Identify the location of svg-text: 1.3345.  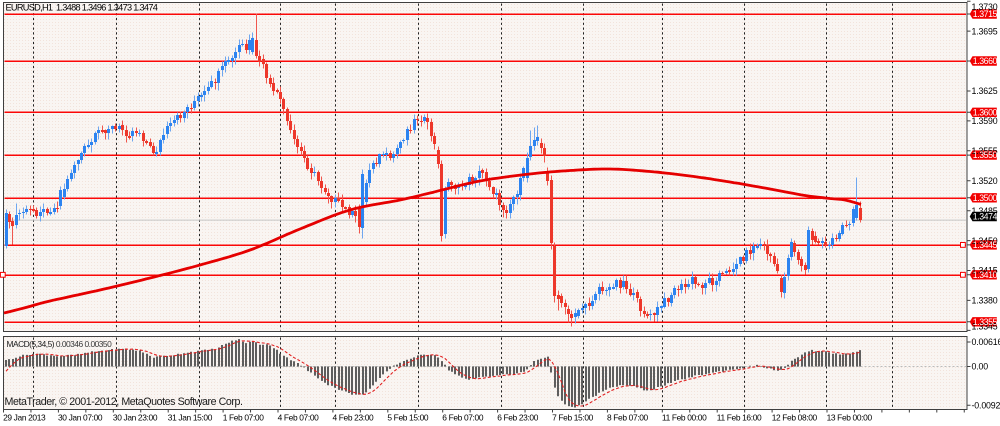
(985, 327).